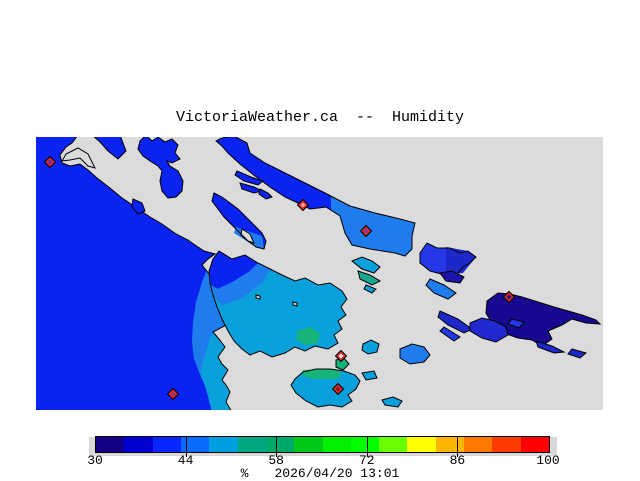  What do you see at coordinates (543, 319) in the screenshot?
I see `region-low-humidity-east` at bounding box center [543, 319].